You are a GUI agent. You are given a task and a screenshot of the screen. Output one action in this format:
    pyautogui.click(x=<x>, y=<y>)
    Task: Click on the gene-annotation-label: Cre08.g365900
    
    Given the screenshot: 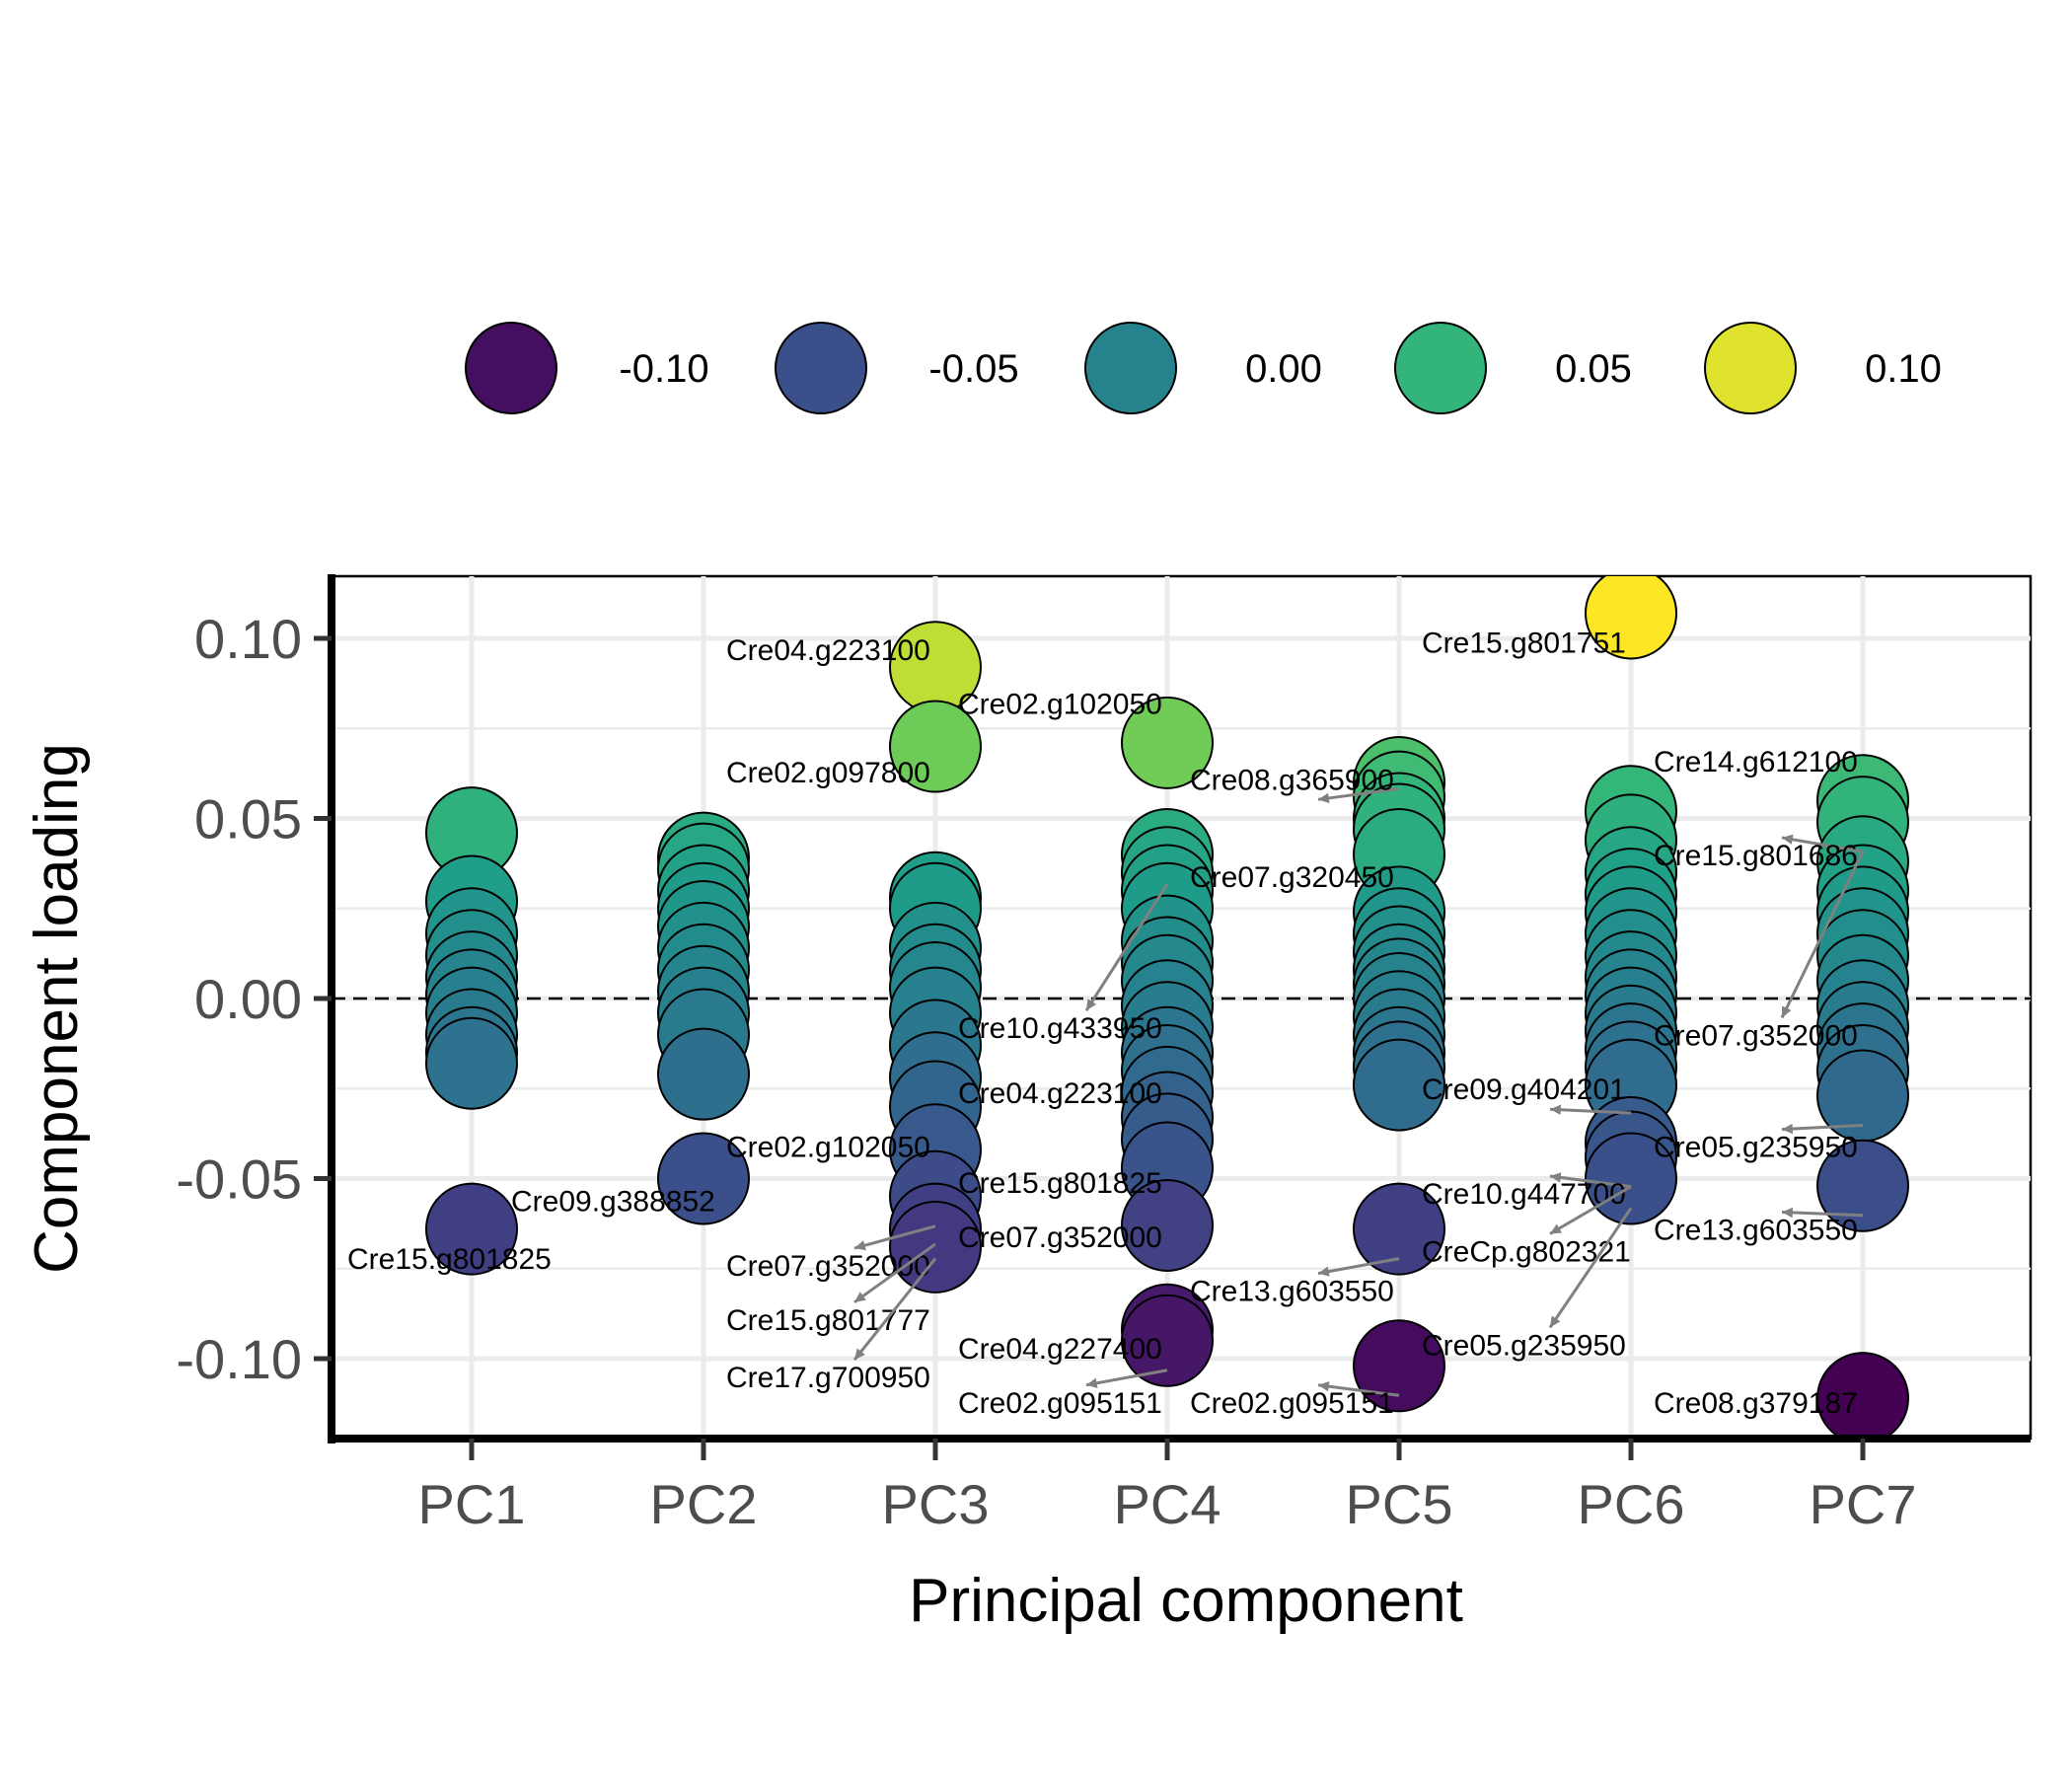 What is the action you would take?
    pyautogui.click(x=1292, y=780)
    